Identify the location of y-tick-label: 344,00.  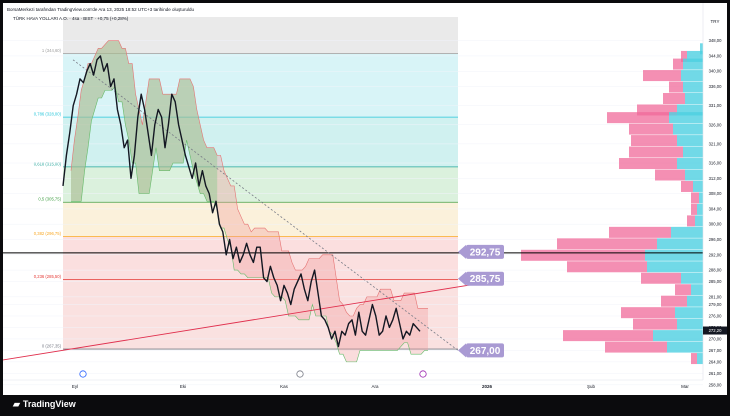
(715, 55).